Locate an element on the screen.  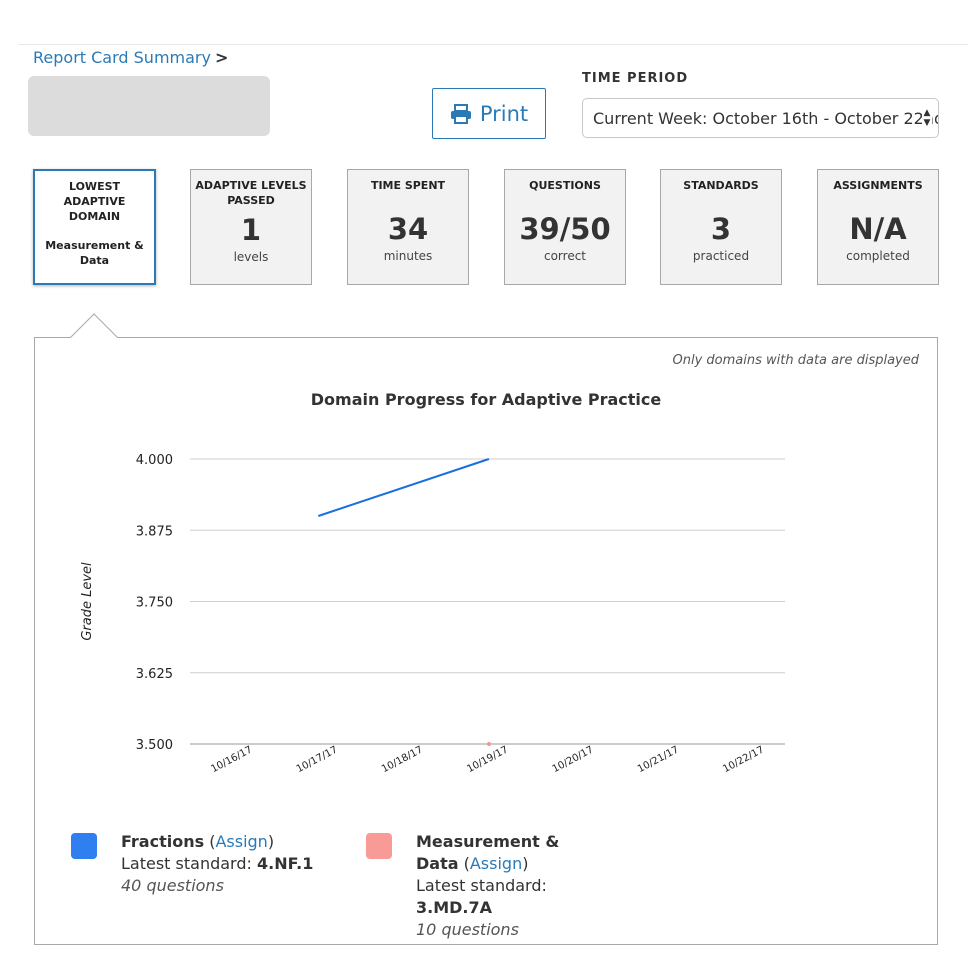
card-unit: minutes is located at coordinates (408, 256).